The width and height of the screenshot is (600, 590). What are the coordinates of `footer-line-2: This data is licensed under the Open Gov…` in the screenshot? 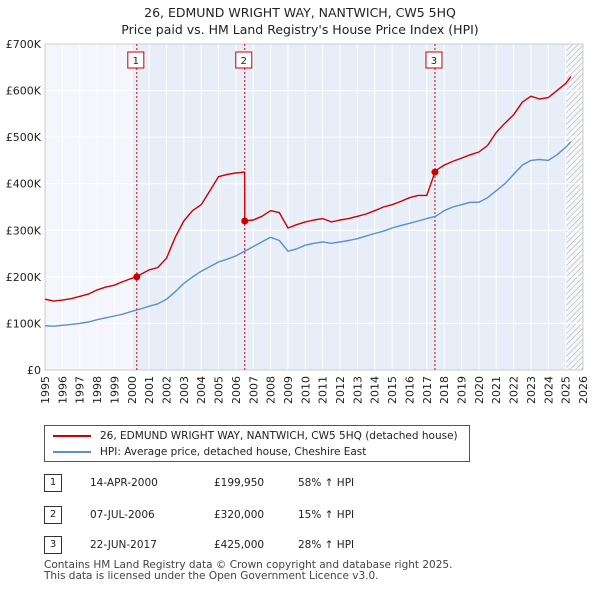 It's located at (211, 576).